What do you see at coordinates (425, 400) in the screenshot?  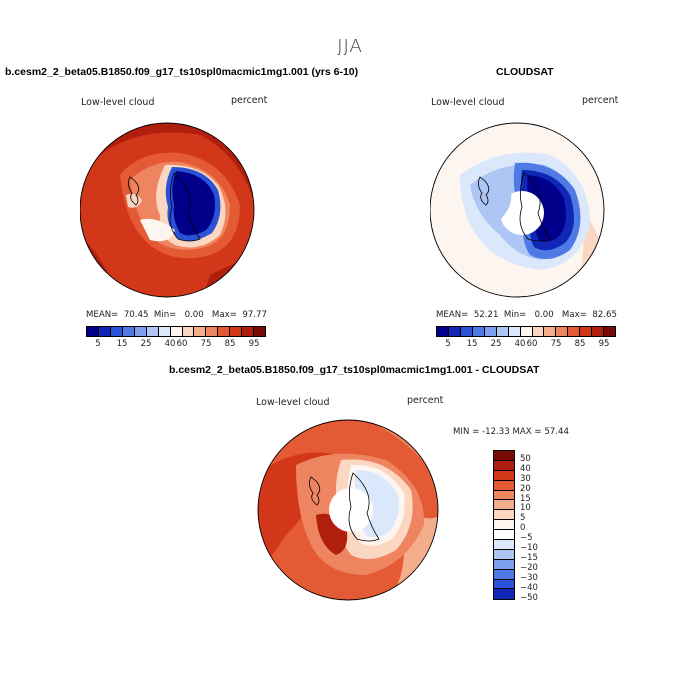 I see `diff-units-label: percent` at bounding box center [425, 400].